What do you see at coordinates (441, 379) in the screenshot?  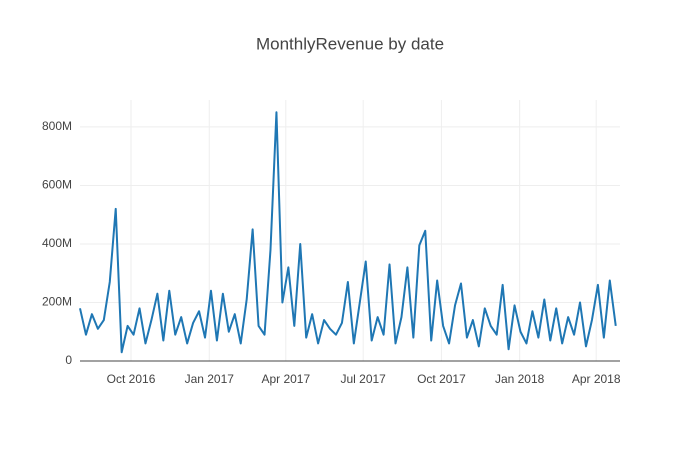 I see `x-tick-label: Oct 2017` at bounding box center [441, 379].